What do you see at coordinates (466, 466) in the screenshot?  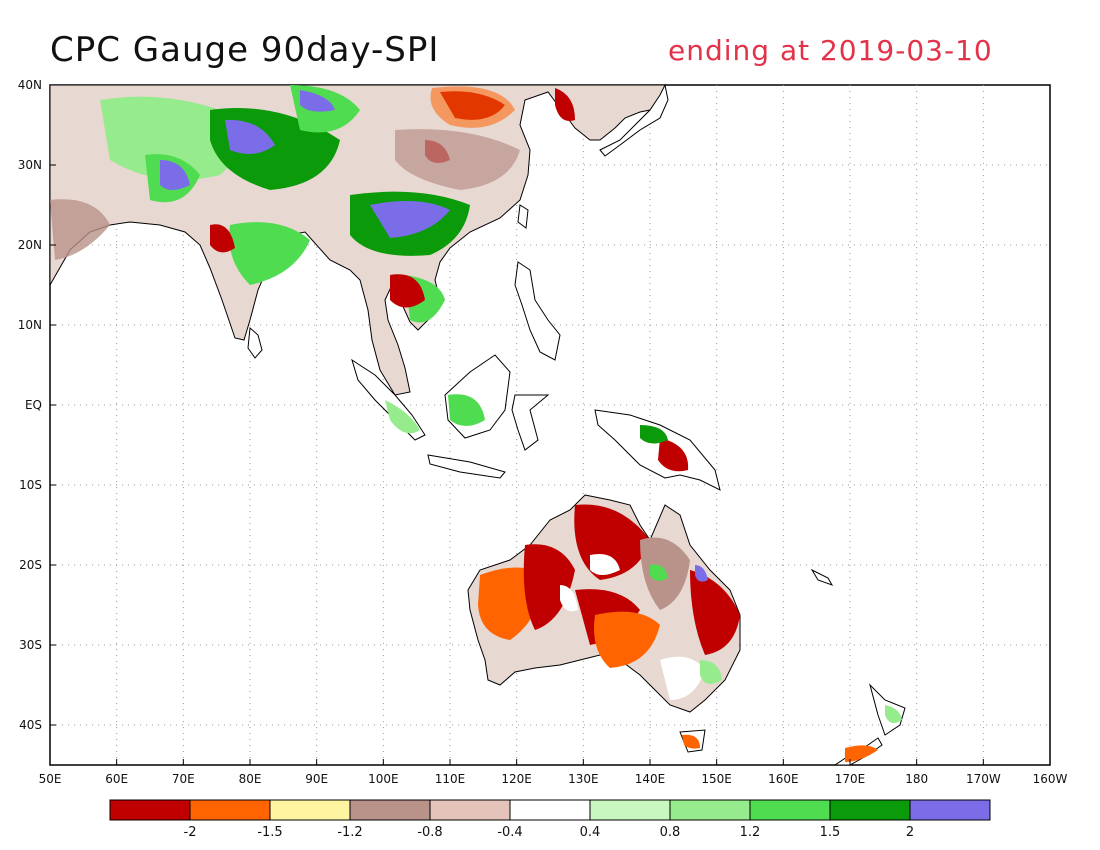 I see `java` at bounding box center [466, 466].